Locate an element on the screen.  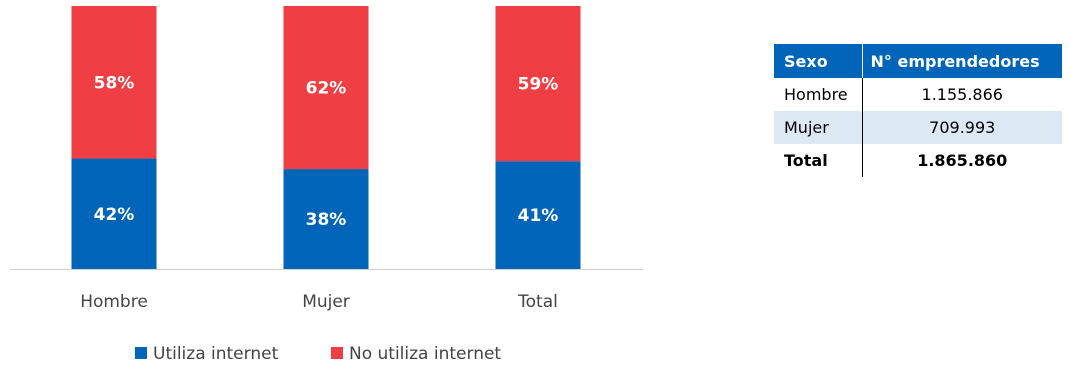
table-cell-sexo: Total is located at coordinates (818, 160).